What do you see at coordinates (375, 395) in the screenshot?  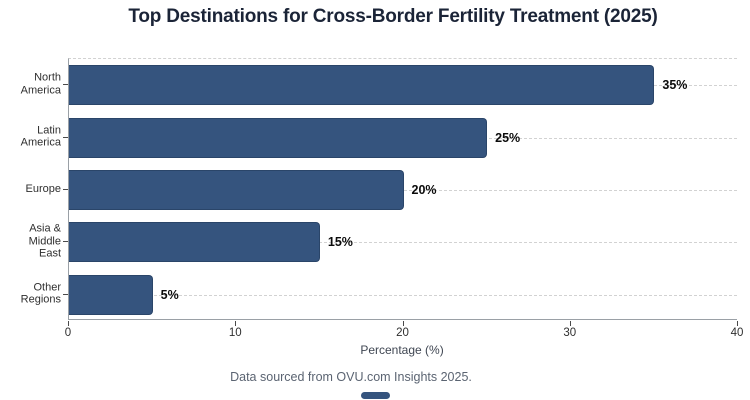 I see `bottom-indicator` at bounding box center [375, 395].